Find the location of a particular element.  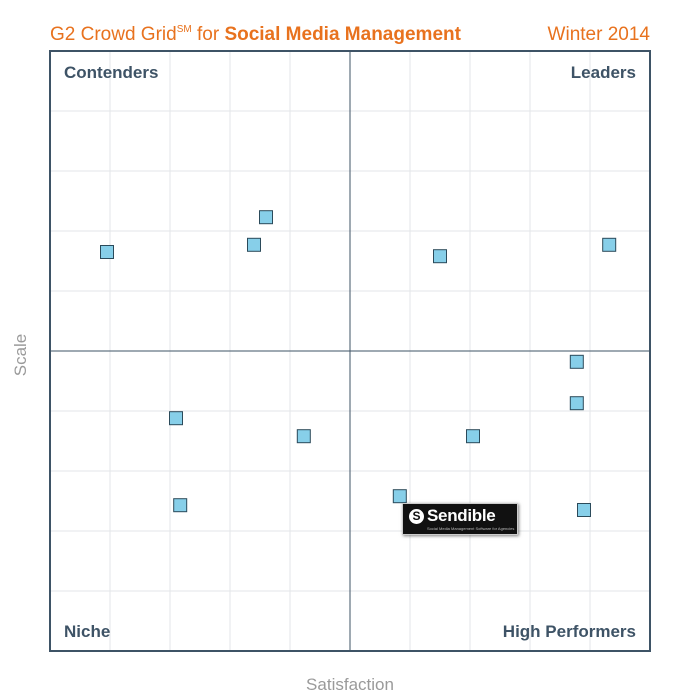

title-connector: for is located at coordinates (208, 34).